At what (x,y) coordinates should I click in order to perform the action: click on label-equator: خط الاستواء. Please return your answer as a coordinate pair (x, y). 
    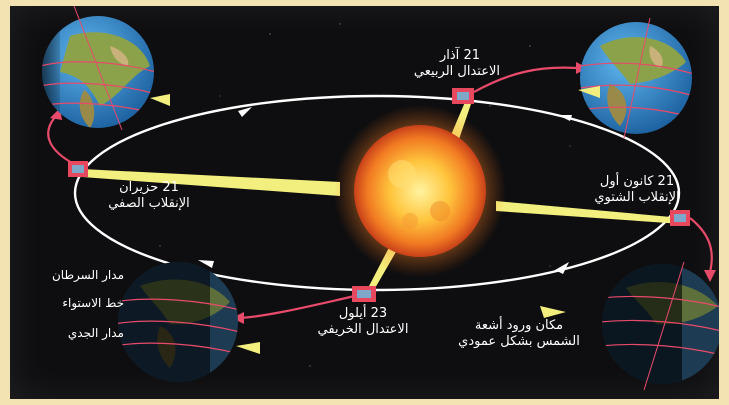
    Looking at the image, I should click on (93, 303).